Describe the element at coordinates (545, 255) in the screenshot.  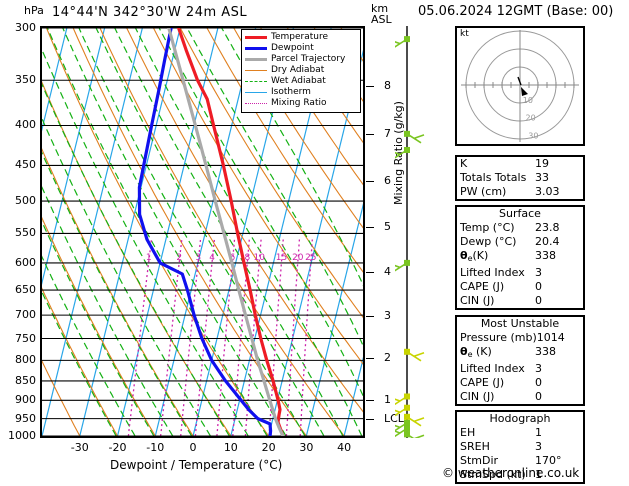
I see `row-value: 338` at that location.